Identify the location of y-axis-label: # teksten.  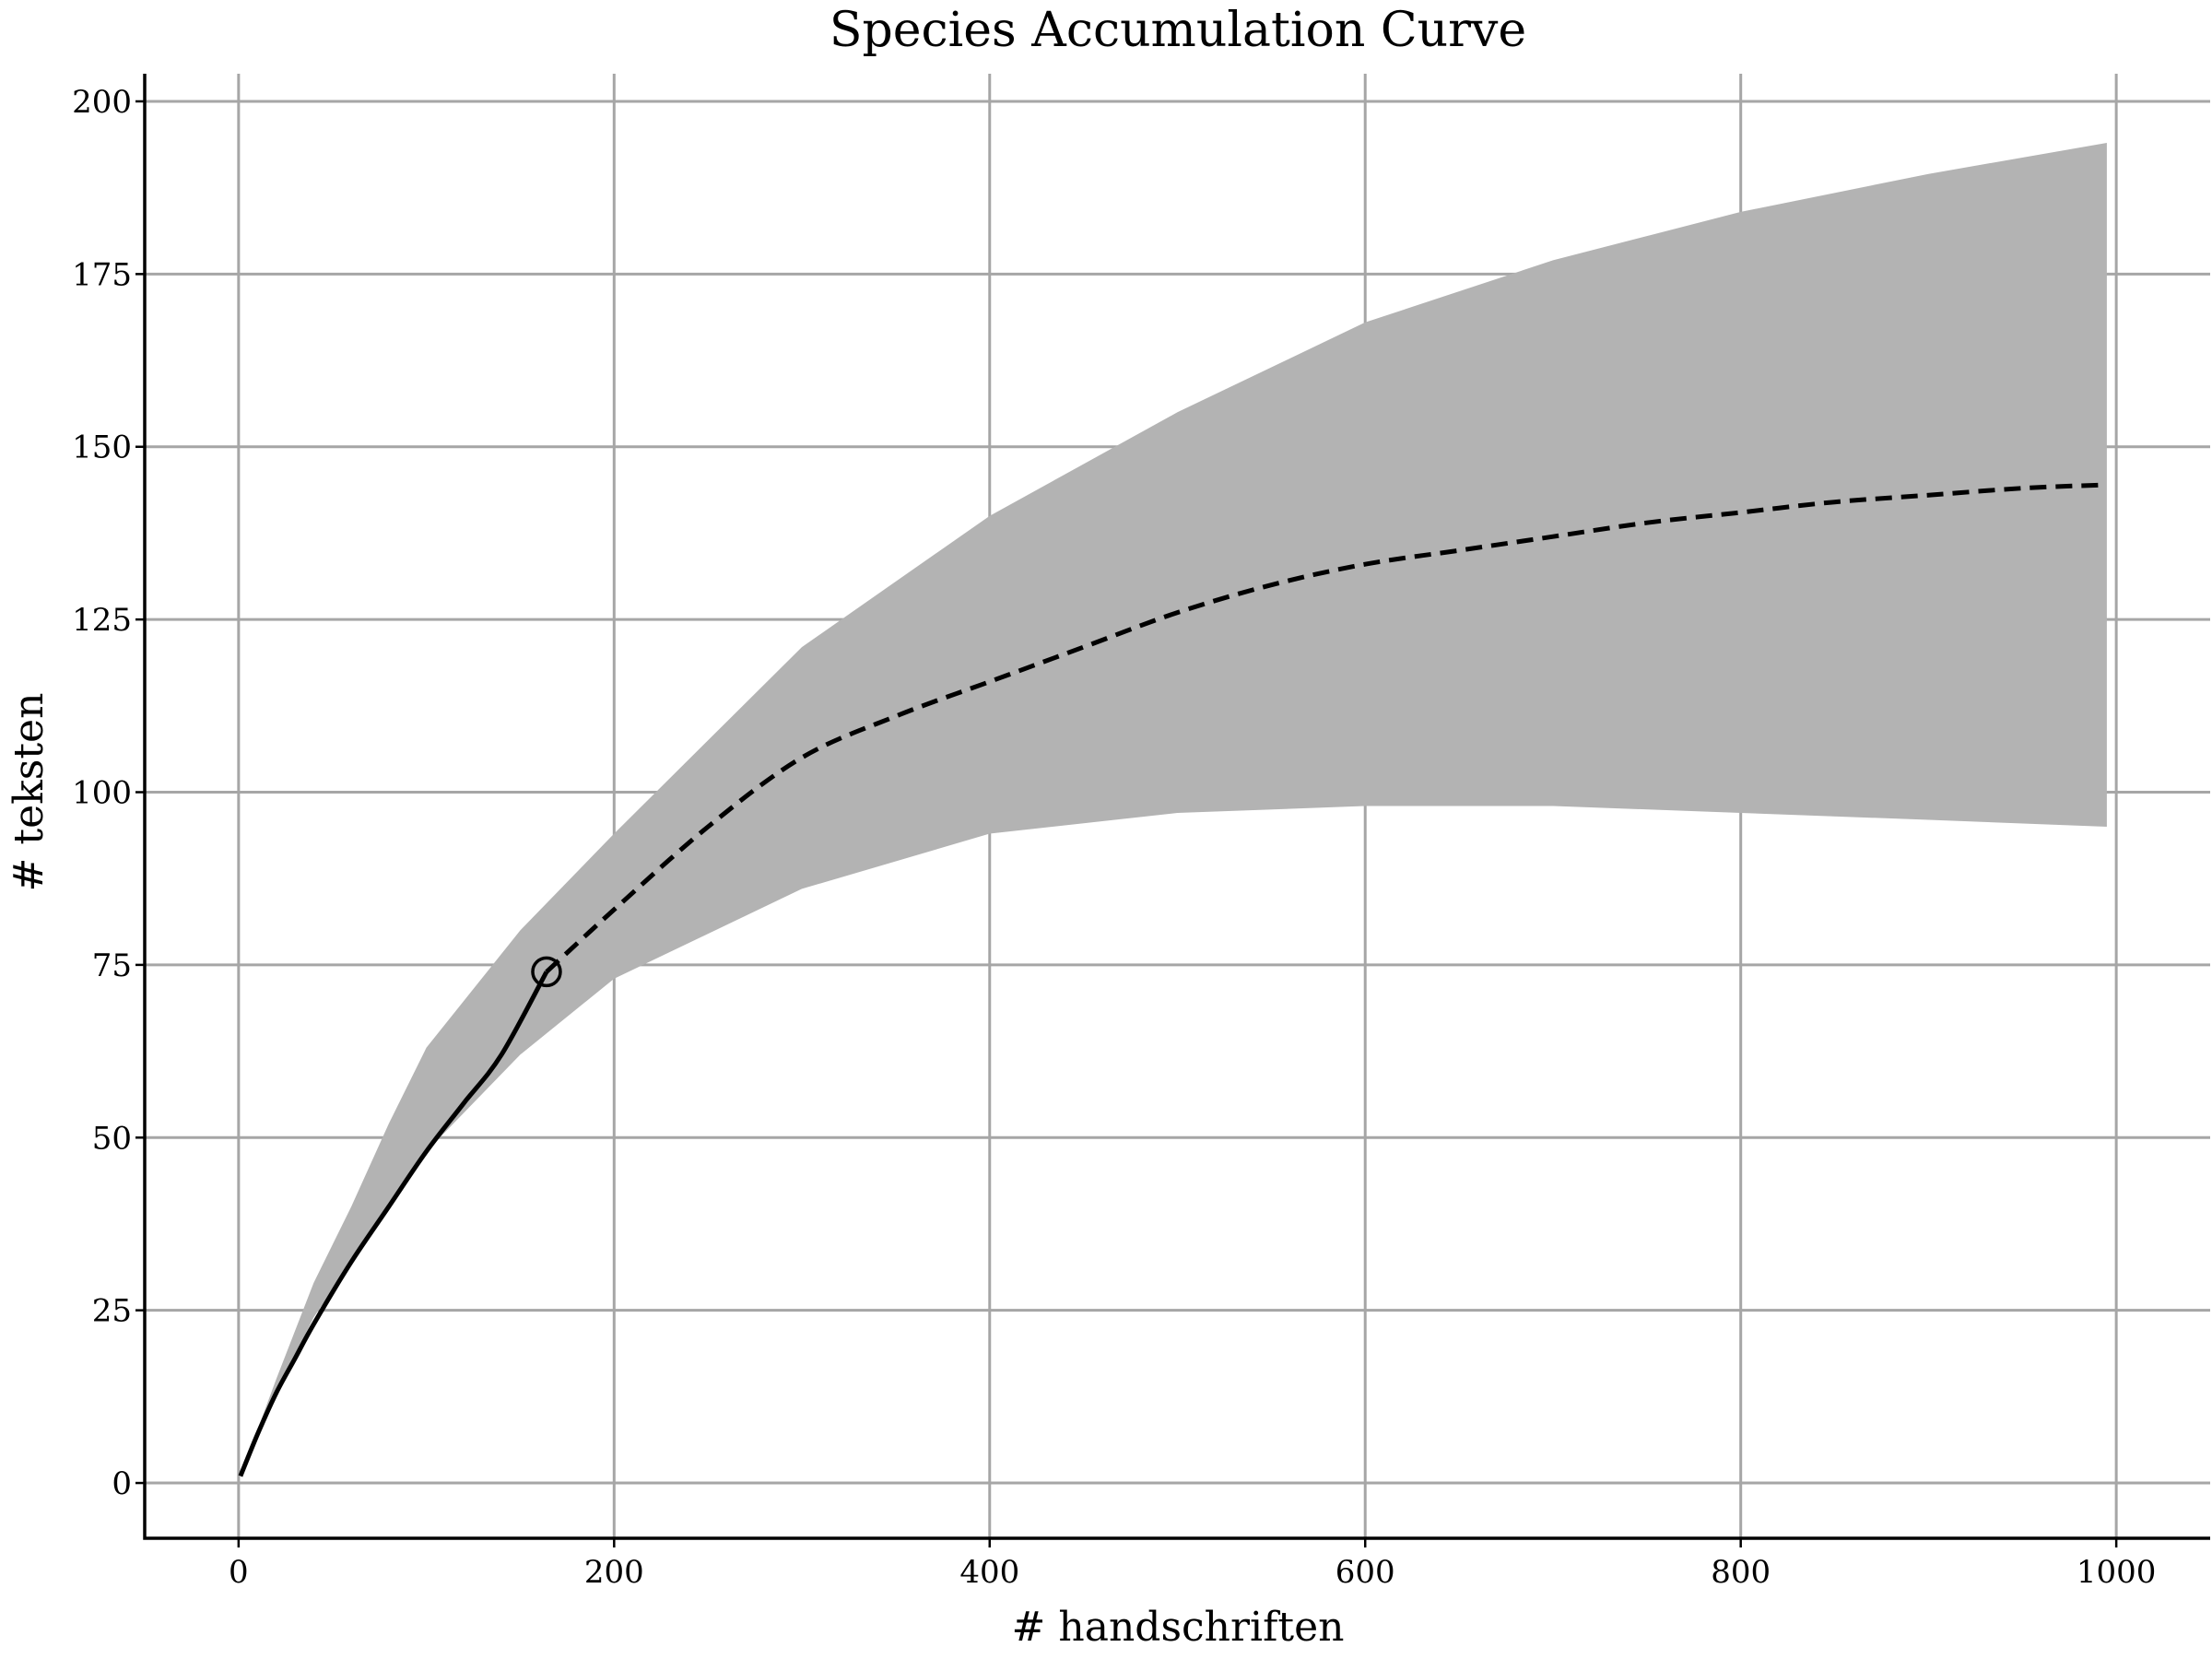
(29, 792).